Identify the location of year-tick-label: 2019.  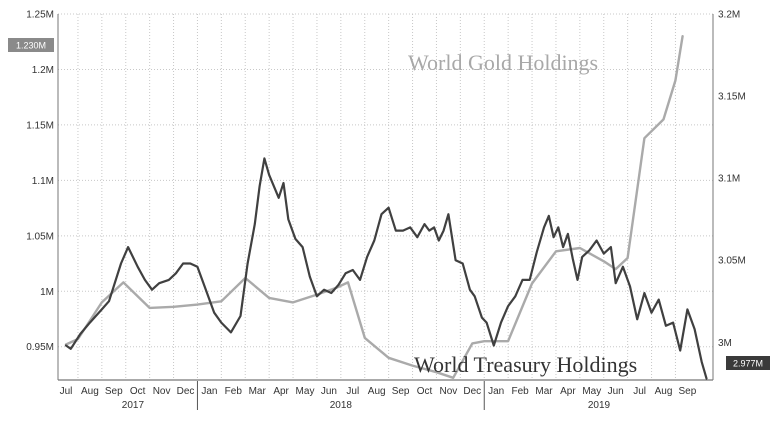
(599, 405).